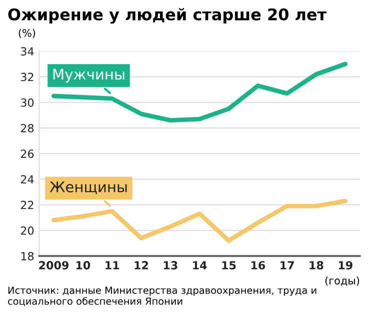 Image resolution: width=373 pixels, height=320 pixels. I want to click on x-tick-label: 19, so click(345, 265).